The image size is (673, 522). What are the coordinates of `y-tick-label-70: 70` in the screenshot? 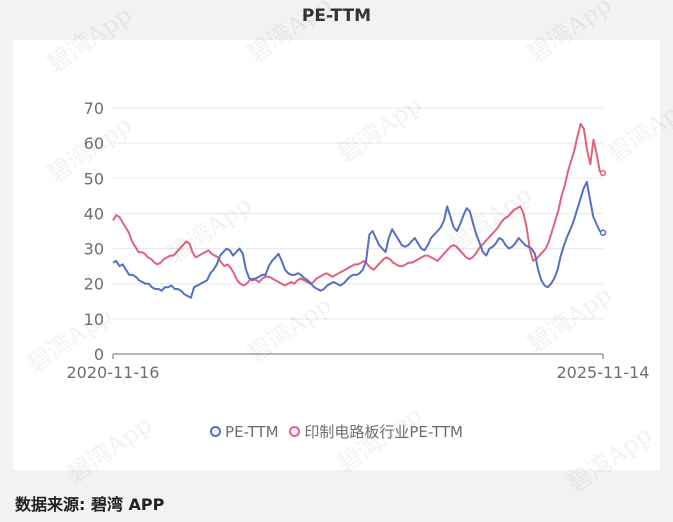 It's located at (94, 108).